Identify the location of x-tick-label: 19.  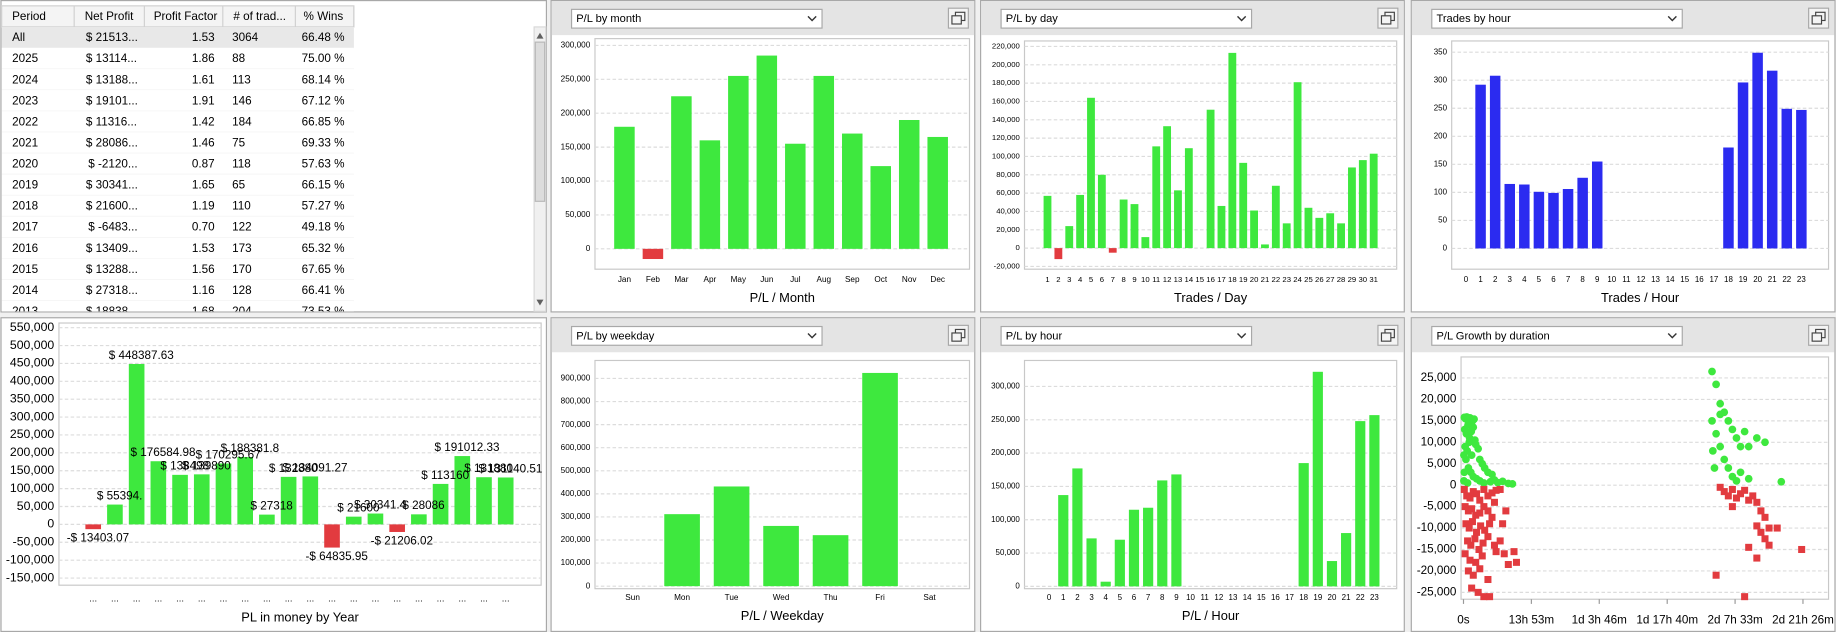
(1743, 279).